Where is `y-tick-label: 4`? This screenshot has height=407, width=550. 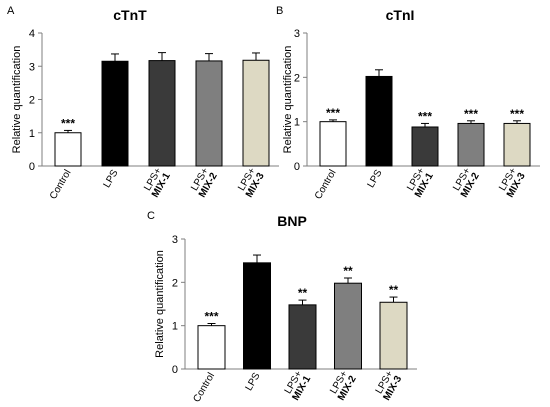
y-tick-label: 4 is located at coordinates (32, 34).